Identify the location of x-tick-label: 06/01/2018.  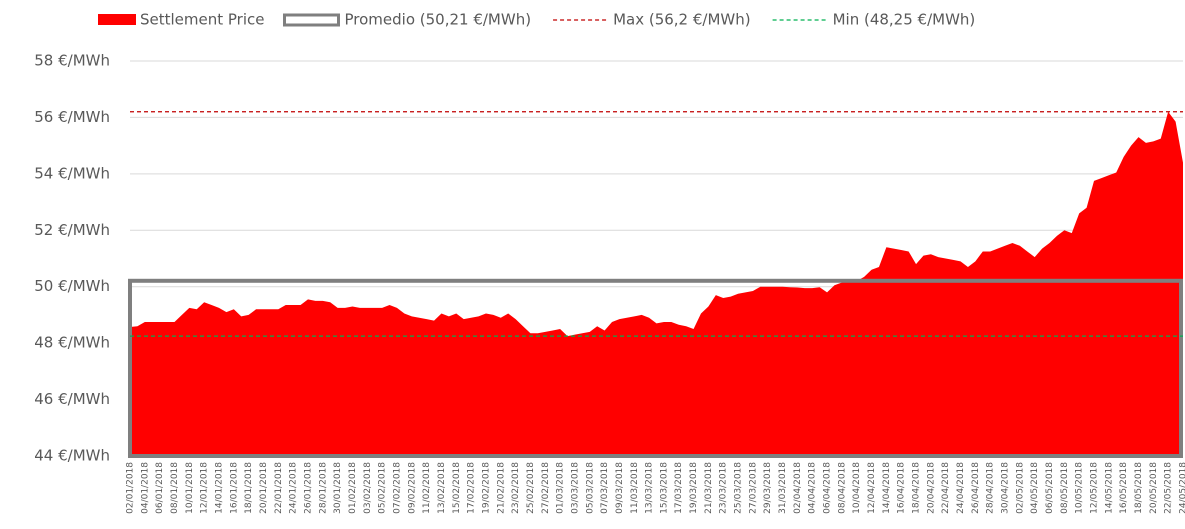
(160, 488).